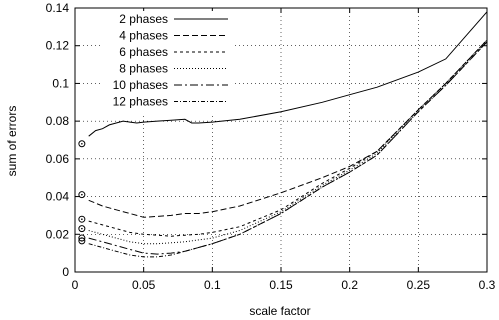 The height and width of the screenshot is (320, 499). Describe the element at coordinates (140, 102) in the screenshot. I see `legend-label: 12 phases` at that location.